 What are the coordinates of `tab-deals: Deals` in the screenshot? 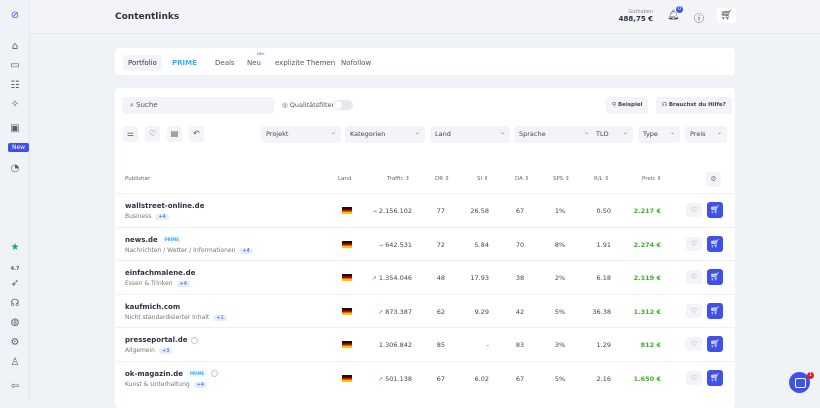 It's located at (225, 63).